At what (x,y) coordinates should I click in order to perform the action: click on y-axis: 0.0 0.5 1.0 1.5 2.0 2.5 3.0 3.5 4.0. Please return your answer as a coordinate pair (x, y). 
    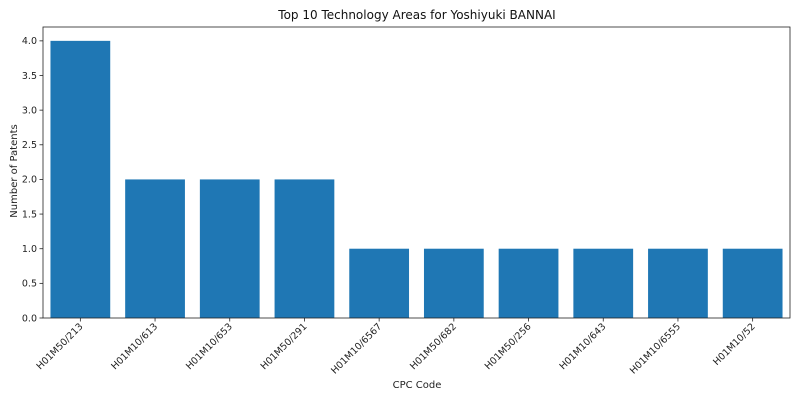
    Looking at the image, I should click on (32, 180).